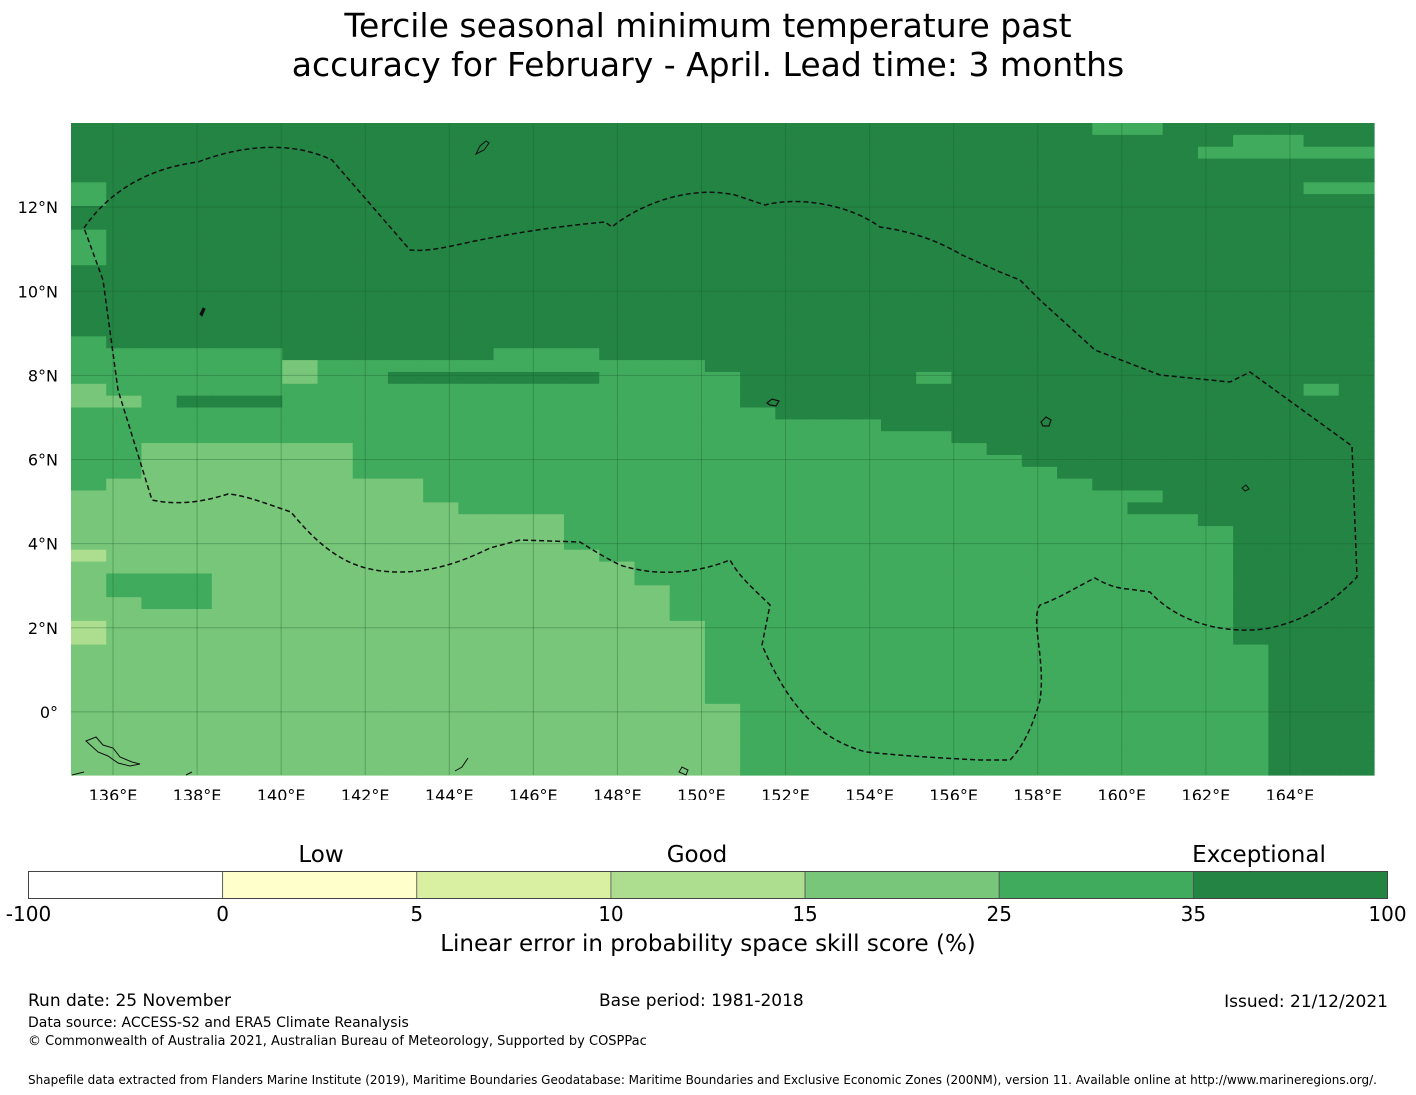  Describe the element at coordinates (533, 793) in the screenshot. I see `longitude-label: 146°E` at that location.